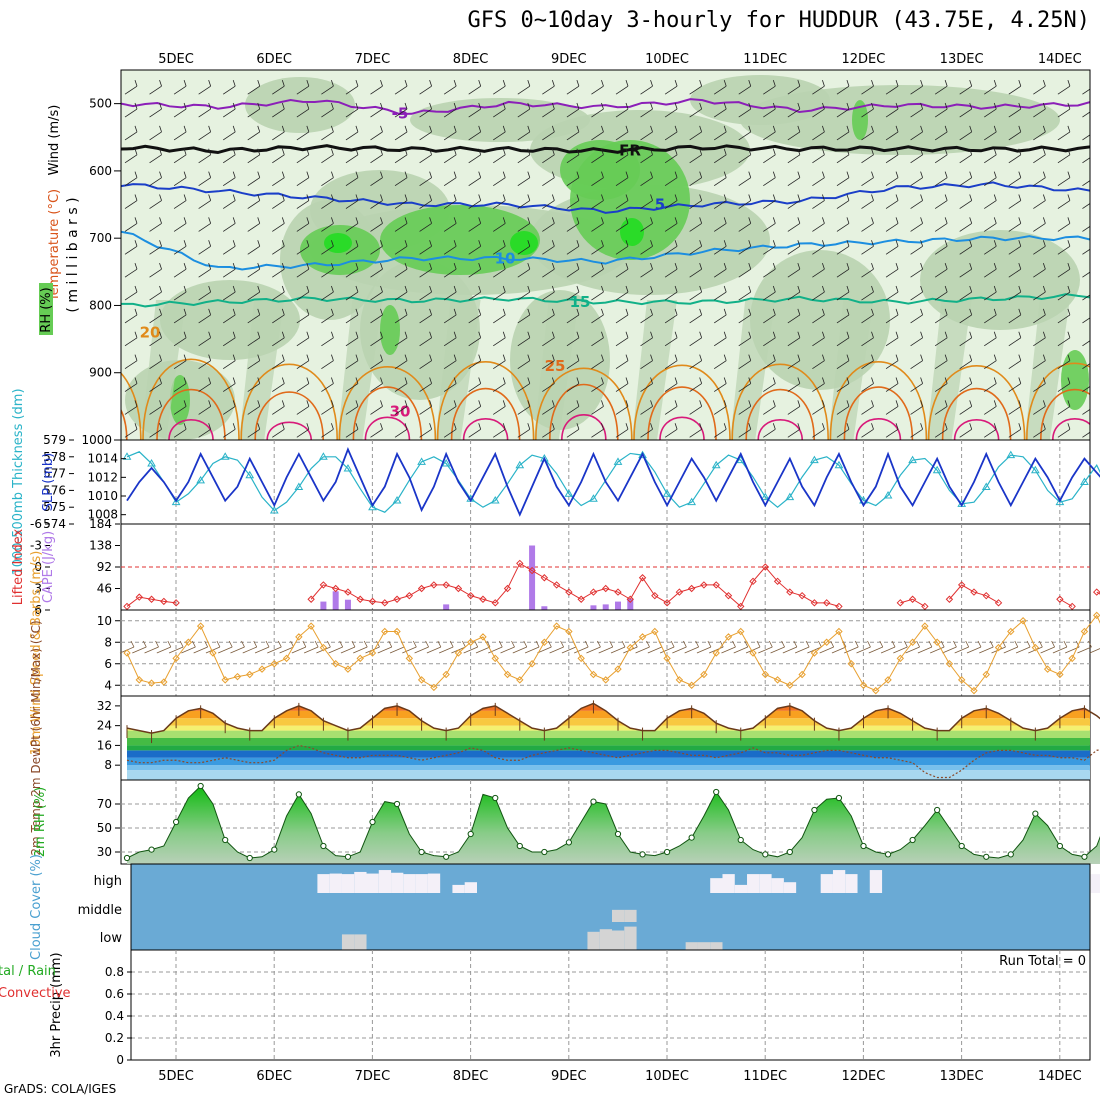  I want to click on axis-tick-label: 6, so click(38, 610).